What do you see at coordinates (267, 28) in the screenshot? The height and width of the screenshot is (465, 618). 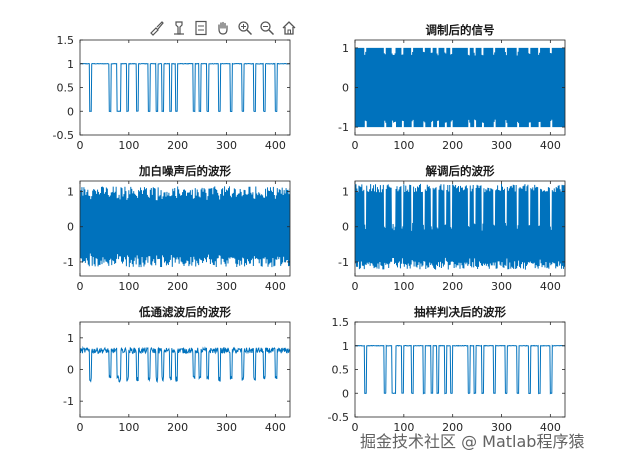 I see `zoom-out-icon` at bounding box center [267, 28].